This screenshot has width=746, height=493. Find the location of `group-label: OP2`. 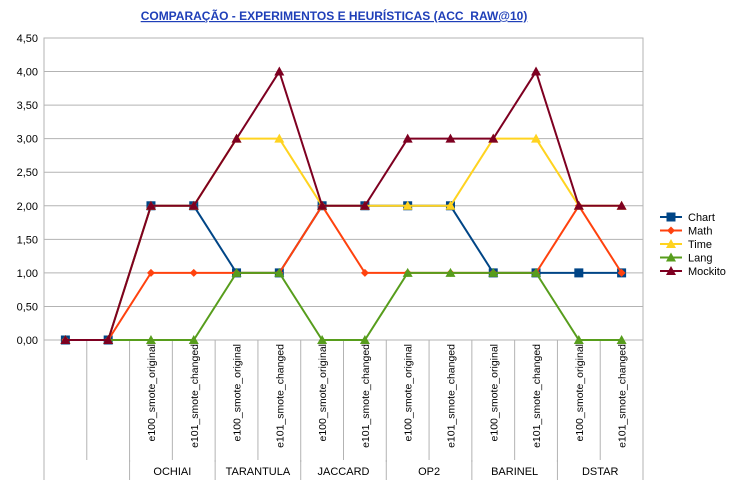

group-label: OP2 is located at coordinates (429, 472).